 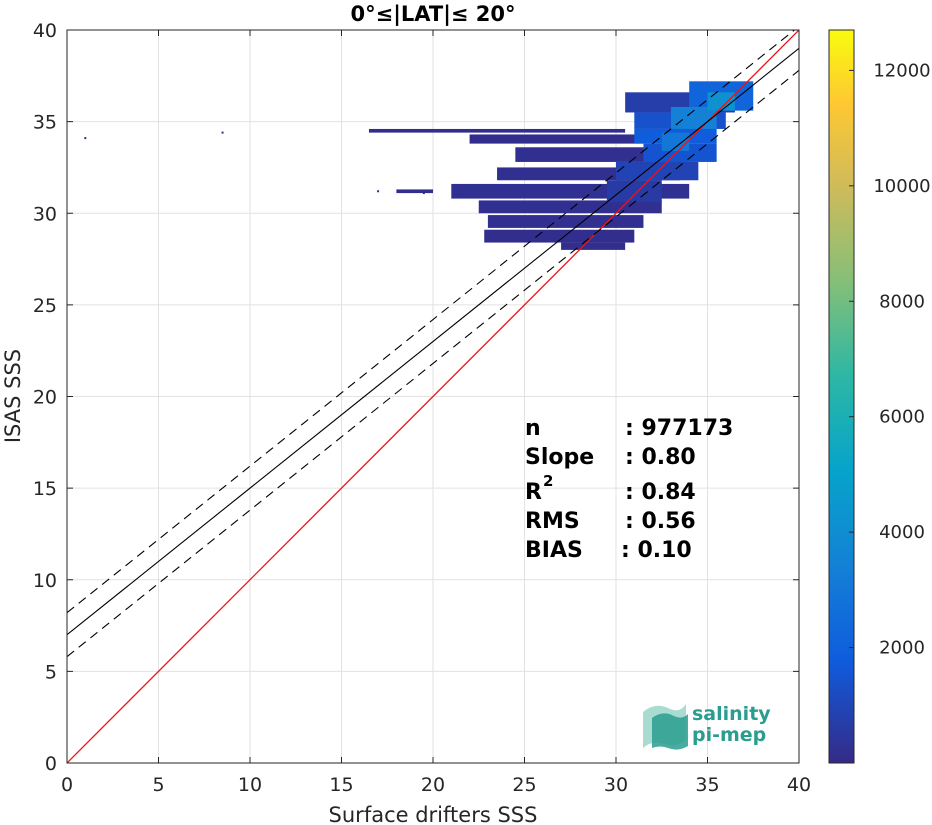 I want to click on y-axis-label: ISAS SSS, so click(x=13, y=396).